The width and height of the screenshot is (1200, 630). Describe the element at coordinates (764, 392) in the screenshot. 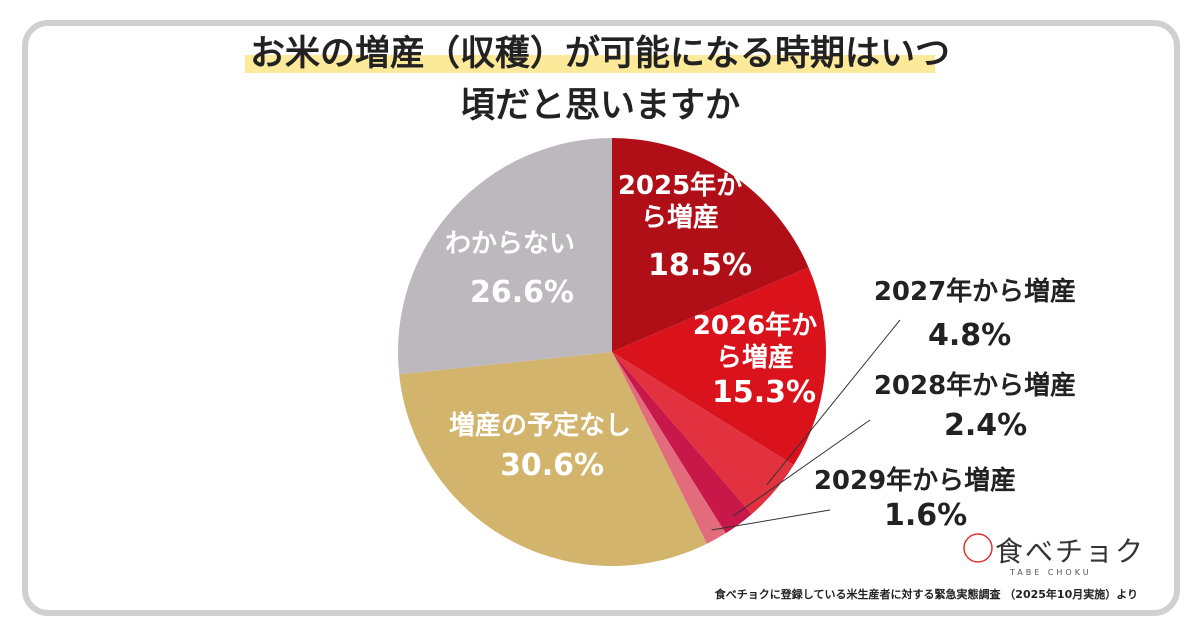

I see `value-label: 15.3%` at that location.